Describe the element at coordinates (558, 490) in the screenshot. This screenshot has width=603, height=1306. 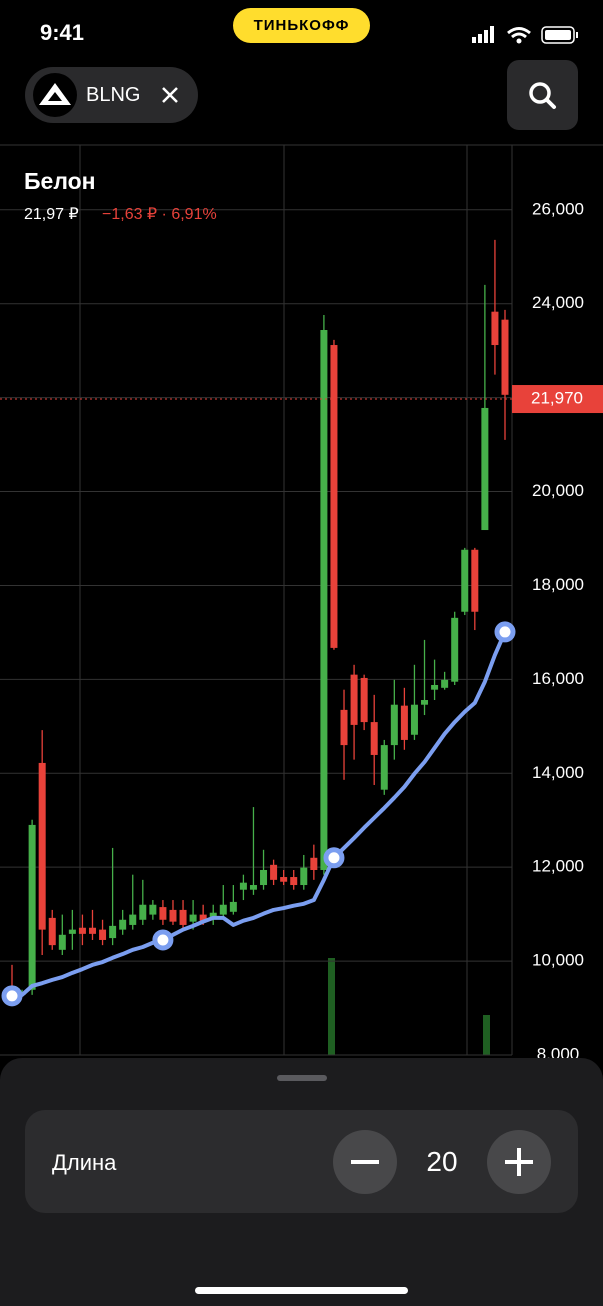
I see `y-tick-label: 20,000` at that location.